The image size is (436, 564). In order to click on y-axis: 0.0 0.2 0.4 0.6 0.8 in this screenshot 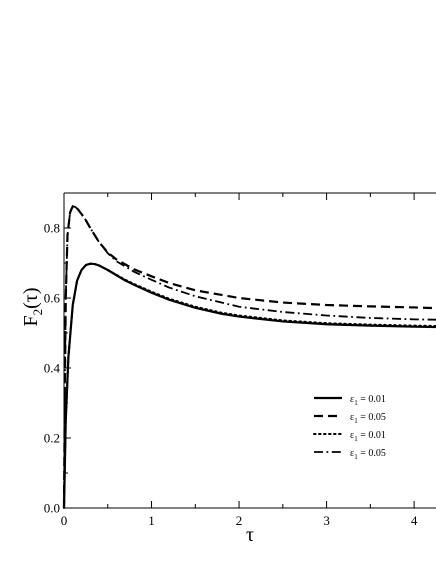, I will do `click(57, 354)`.